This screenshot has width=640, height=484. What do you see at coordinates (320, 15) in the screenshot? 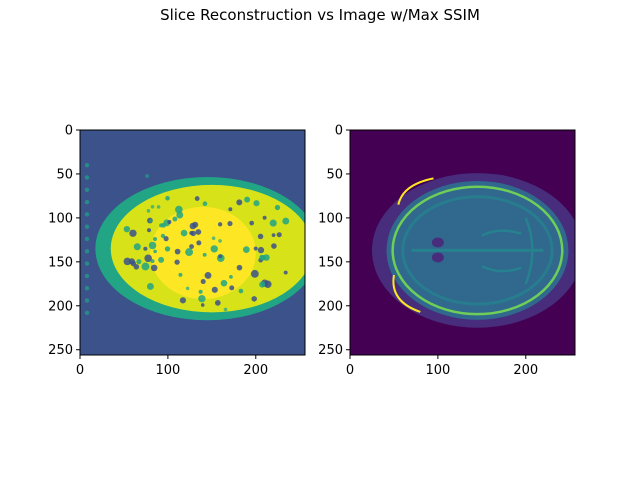
I see `figure-title: Slice Reconstruction vs Image w/Max SSIM` at bounding box center [320, 15].